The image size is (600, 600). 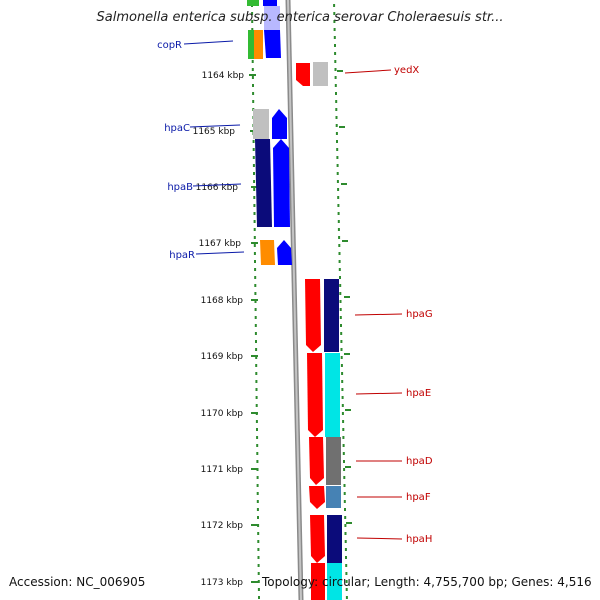 I want to click on gene-feature-yedX, so click(x=303, y=74).